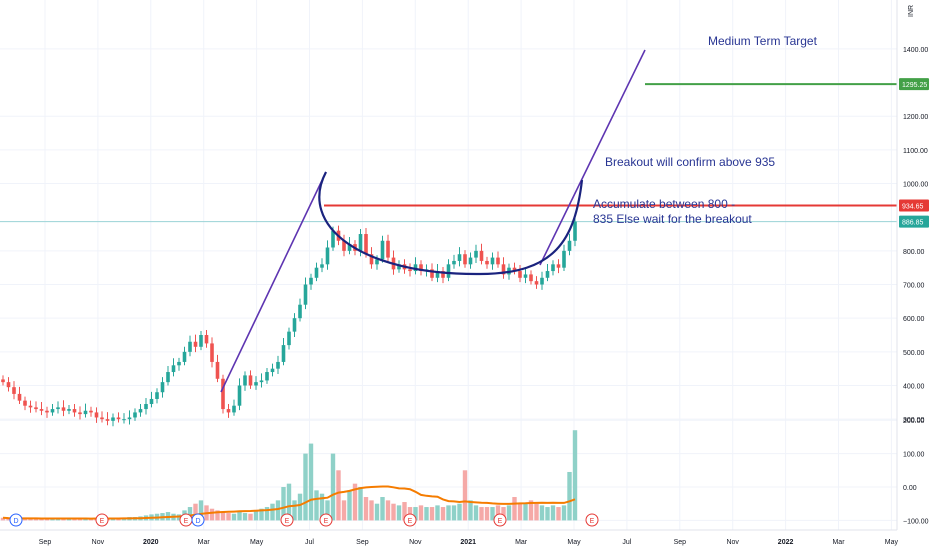  What do you see at coordinates (914, 319) in the screenshot?
I see `price-tick-label: 600.00` at bounding box center [914, 319].